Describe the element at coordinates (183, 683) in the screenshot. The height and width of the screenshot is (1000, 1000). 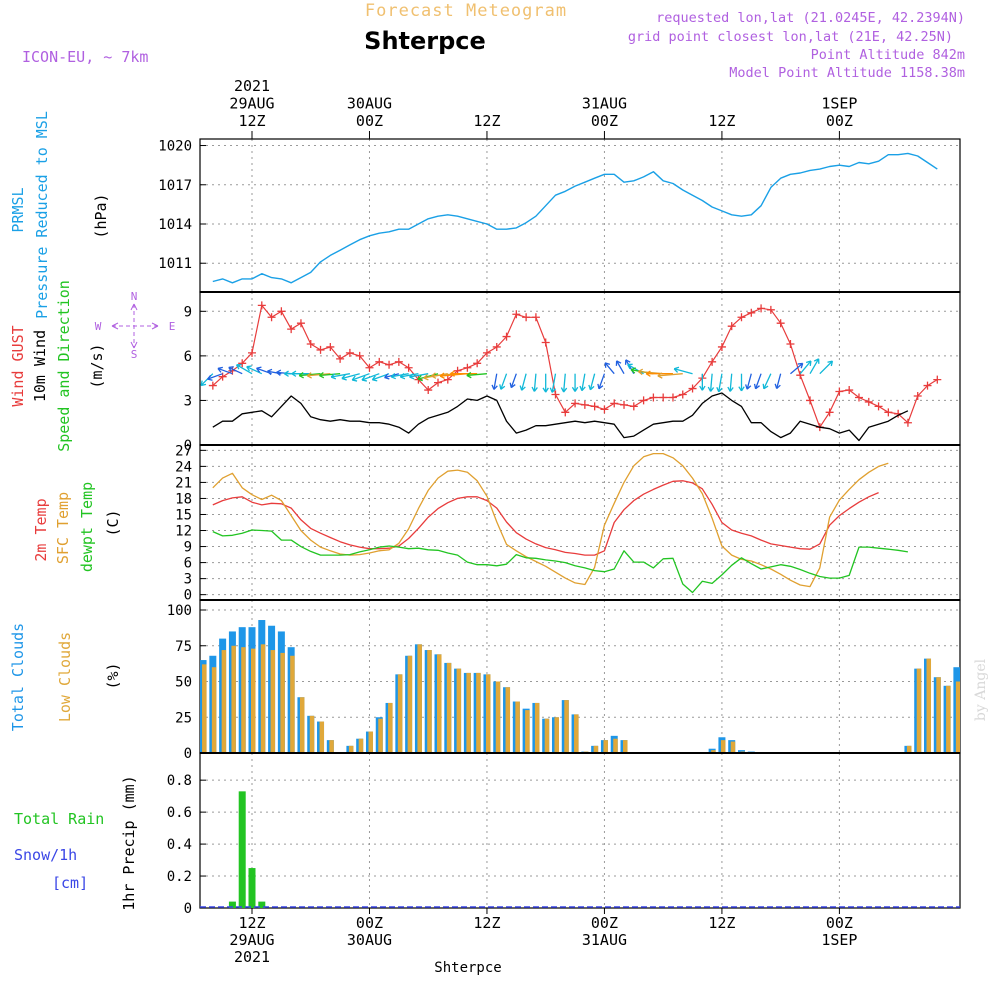
I see `clouds-ytick-label: 50` at that location.